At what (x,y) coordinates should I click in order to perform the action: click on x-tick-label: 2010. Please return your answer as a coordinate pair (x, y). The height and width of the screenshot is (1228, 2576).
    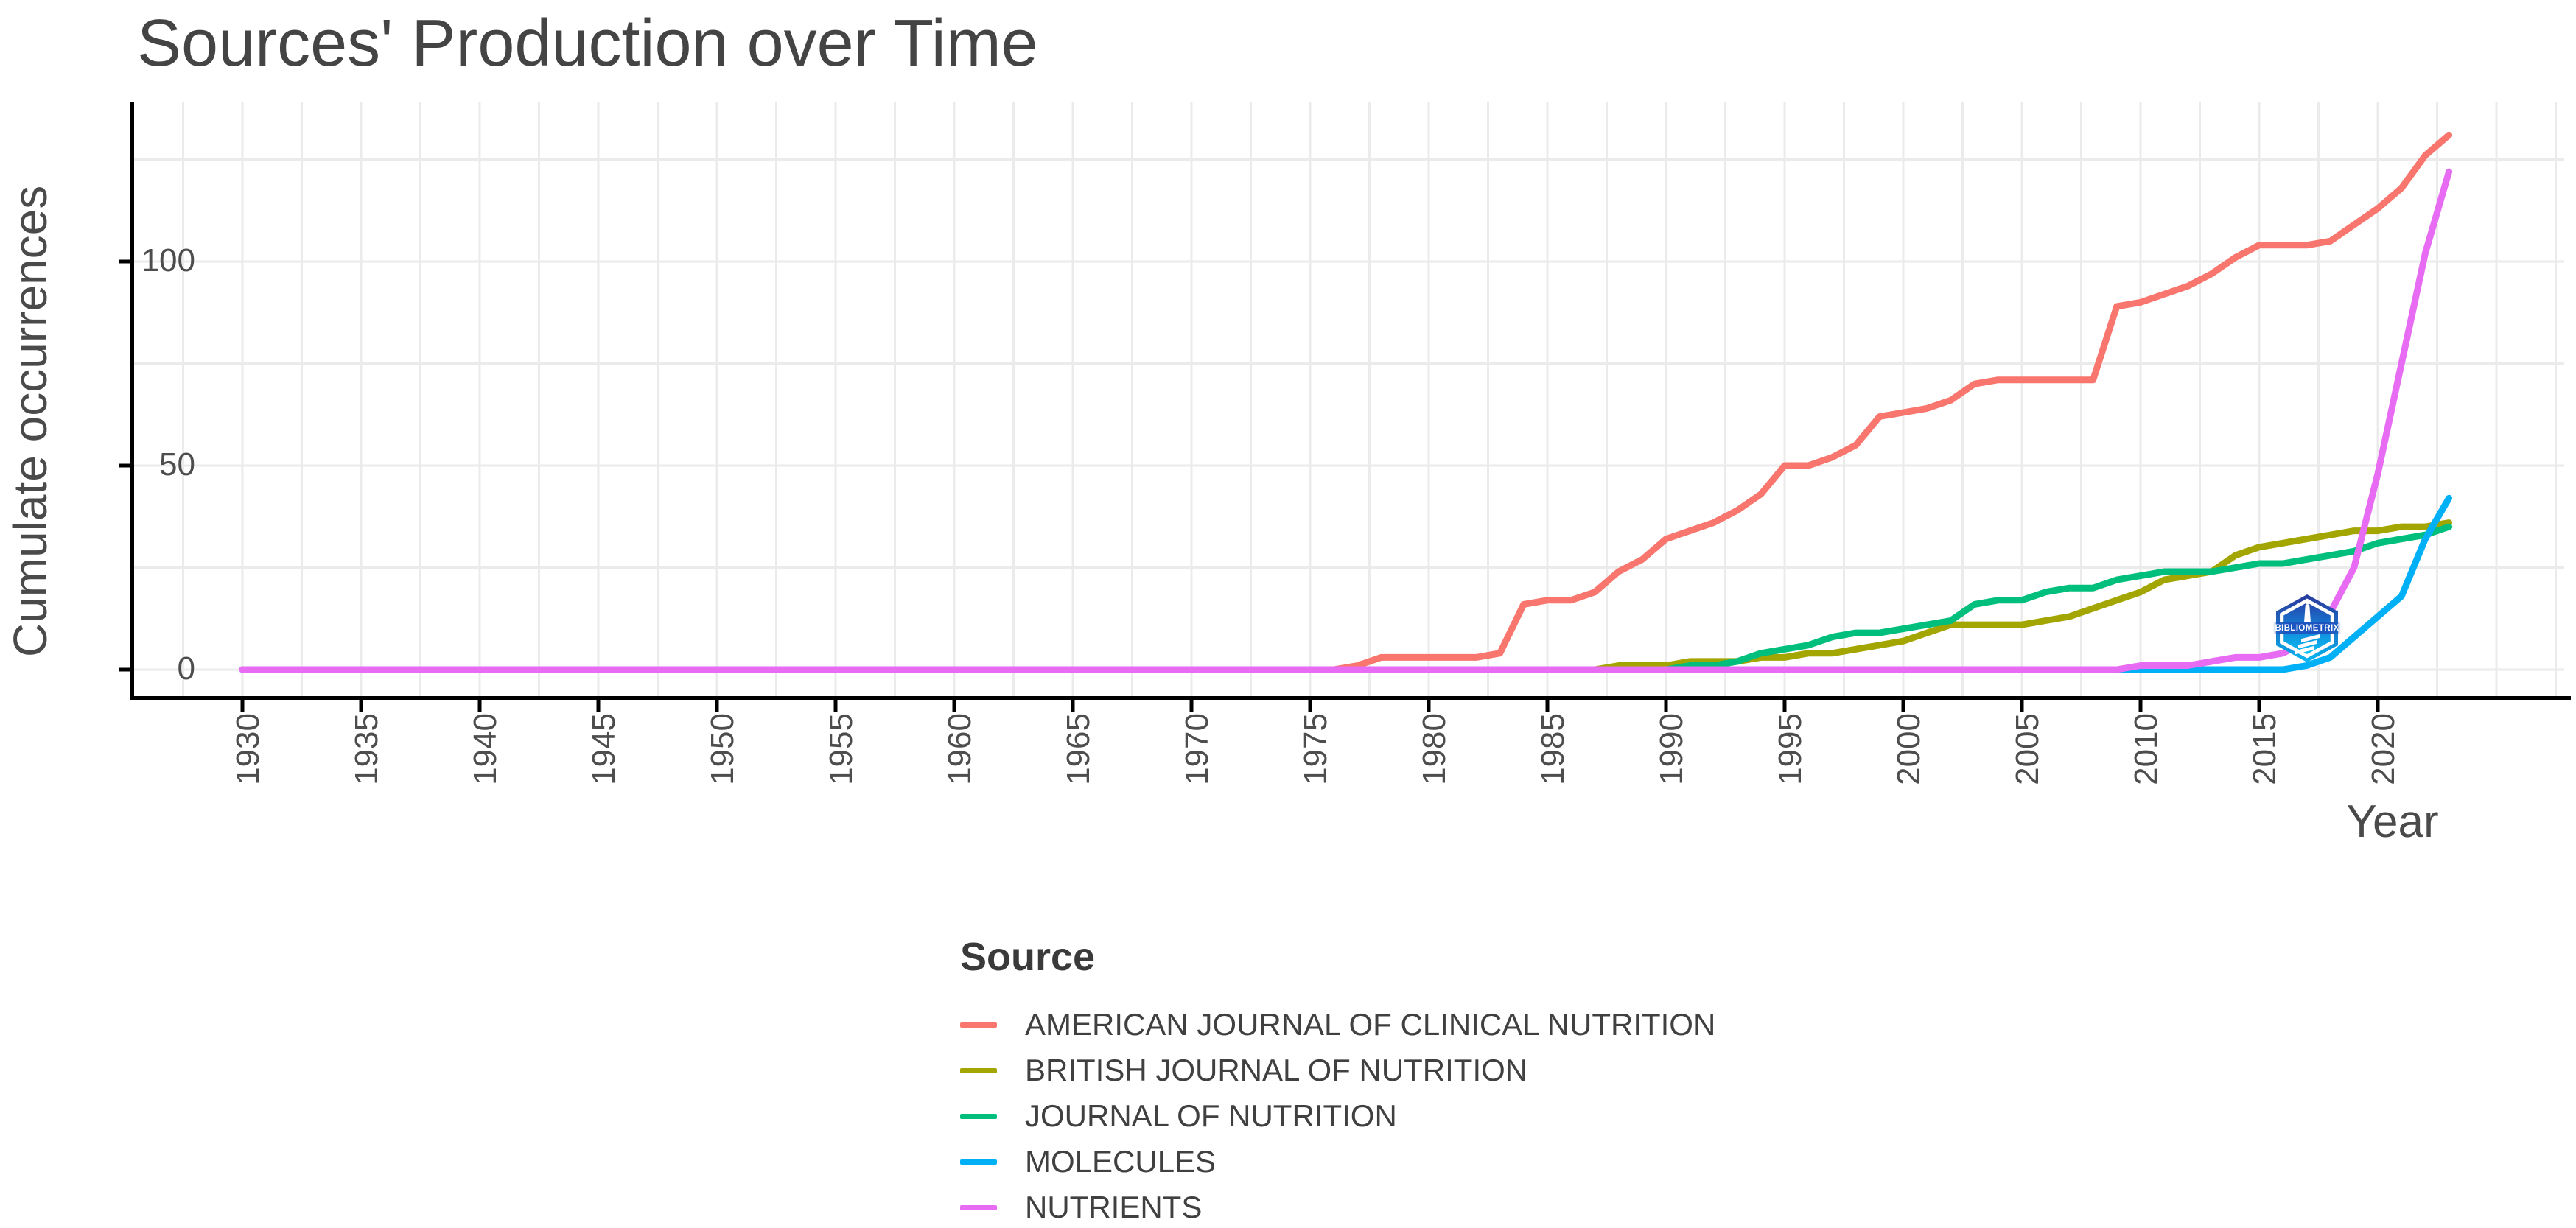
    Looking at the image, I should click on (2146, 749).